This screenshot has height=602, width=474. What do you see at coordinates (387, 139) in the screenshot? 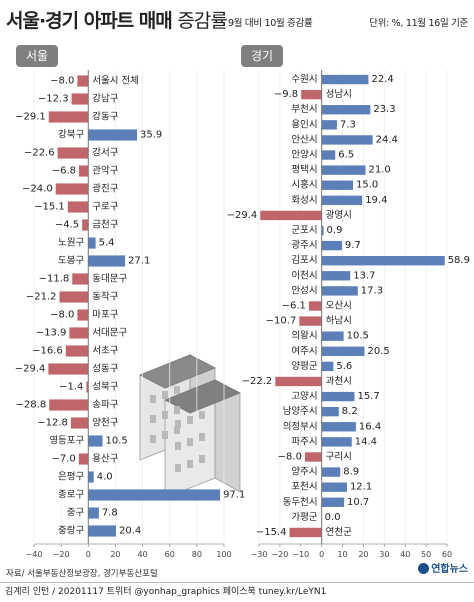
I see `gyeonggi-value-label: 24.4` at bounding box center [387, 139].